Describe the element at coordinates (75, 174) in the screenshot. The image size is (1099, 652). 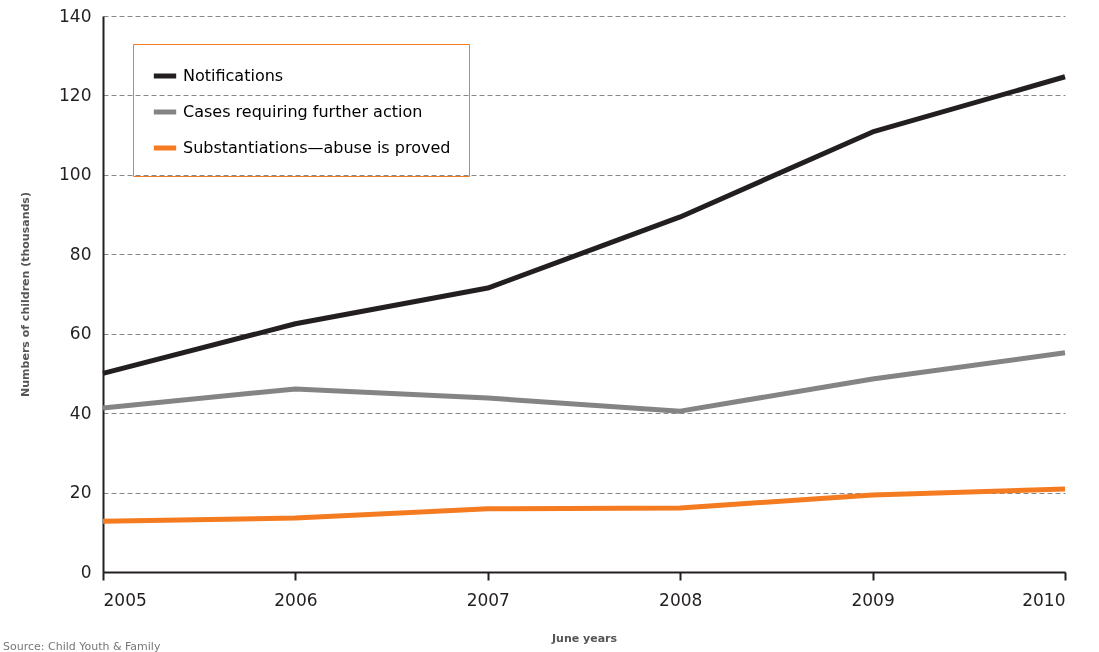
I see `y-tick-label: 100` at that location.